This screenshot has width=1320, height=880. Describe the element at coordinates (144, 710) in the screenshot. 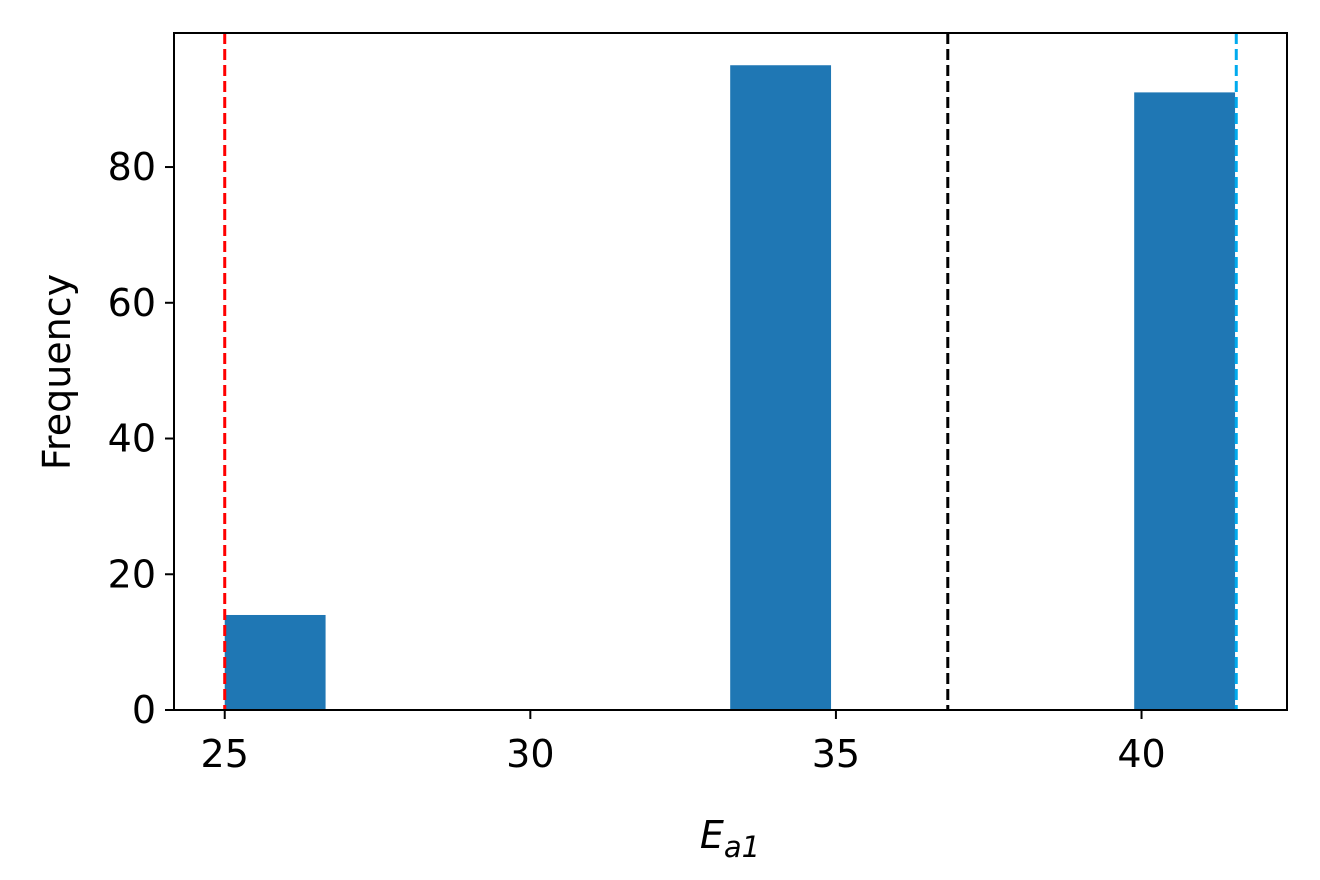

I see `y-tick-label: 0` at that location.